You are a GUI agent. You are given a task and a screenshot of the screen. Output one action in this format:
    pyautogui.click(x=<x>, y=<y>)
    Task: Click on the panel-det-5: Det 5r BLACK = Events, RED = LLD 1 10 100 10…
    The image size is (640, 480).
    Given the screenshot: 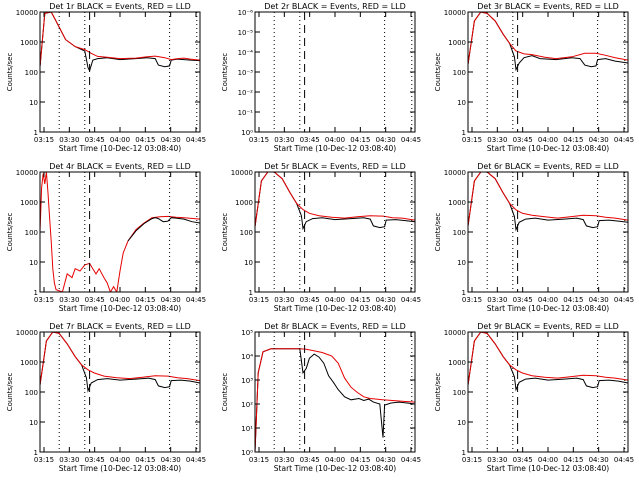 What is the action you would take?
    pyautogui.click(x=321, y=237)
    